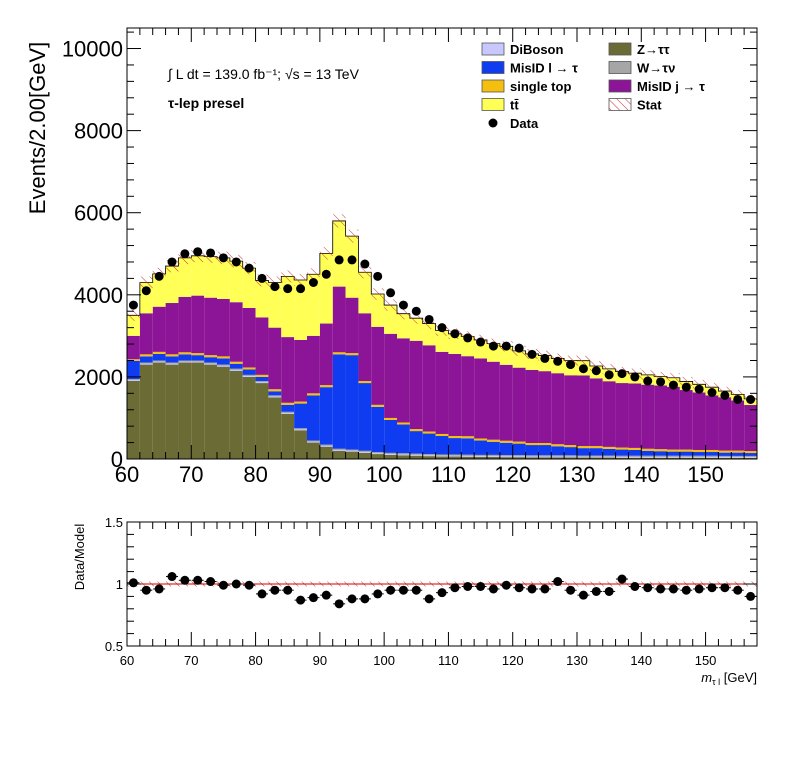 Image resolution: width=796 pixels, height=772 pixels. What do you see at coordinates (514, 105) in the screenshot?
I see `legend-label-6: tt̄` at bounding box center [514, 105].